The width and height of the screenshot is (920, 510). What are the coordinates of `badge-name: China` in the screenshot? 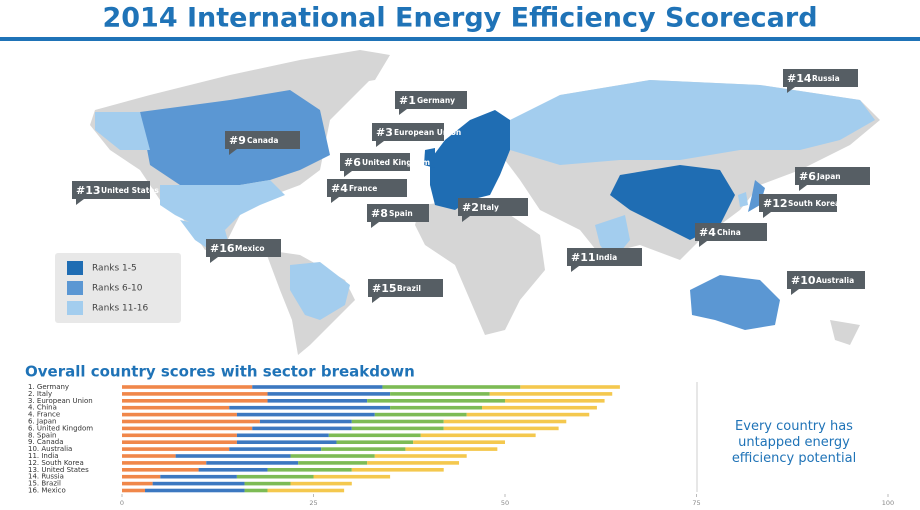 It's located at (729, 232).